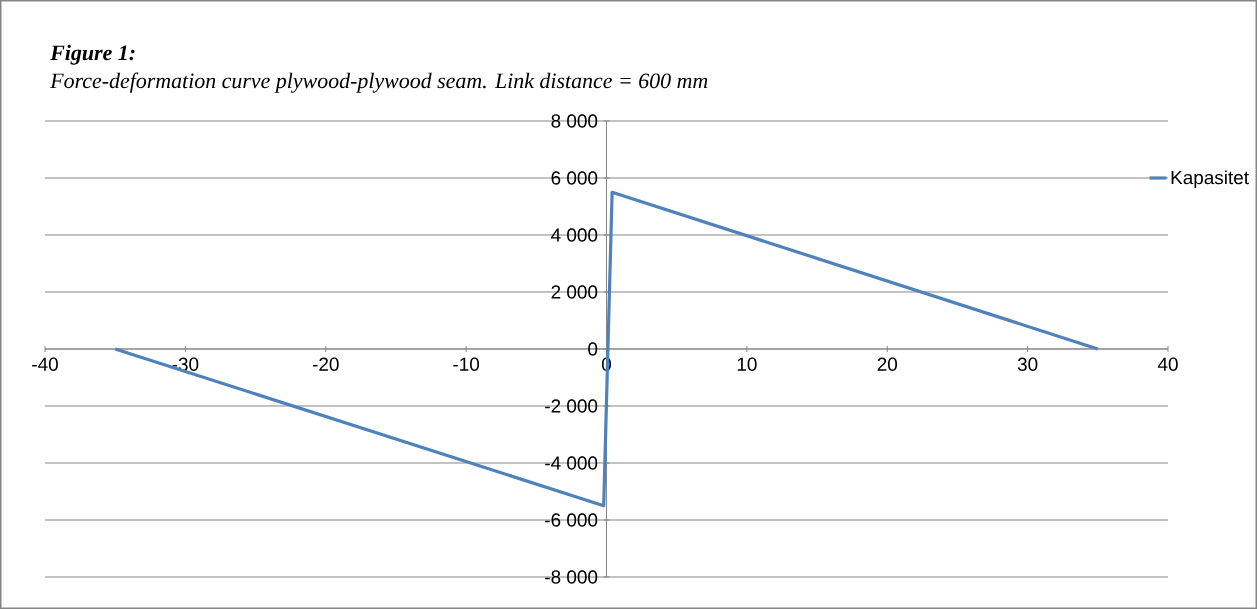 The height and width of the screenshot is (609, 1257). What do you see at coordinates (887, 364) in the screenshot?
I see `x-tick-label: 20` at bounding box center [887, 364].